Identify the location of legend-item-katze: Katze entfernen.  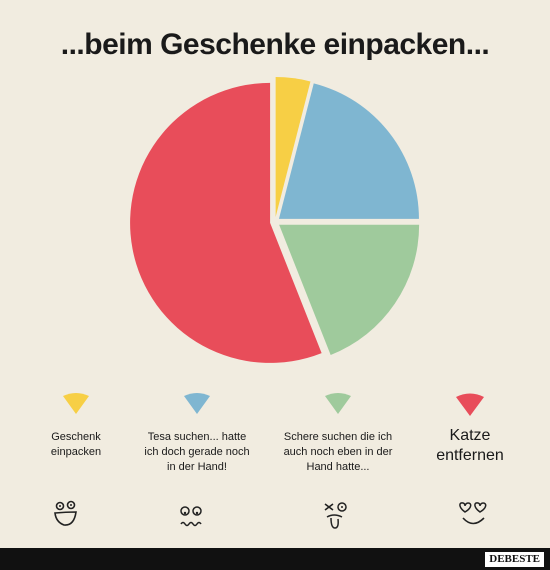
(470, 428).